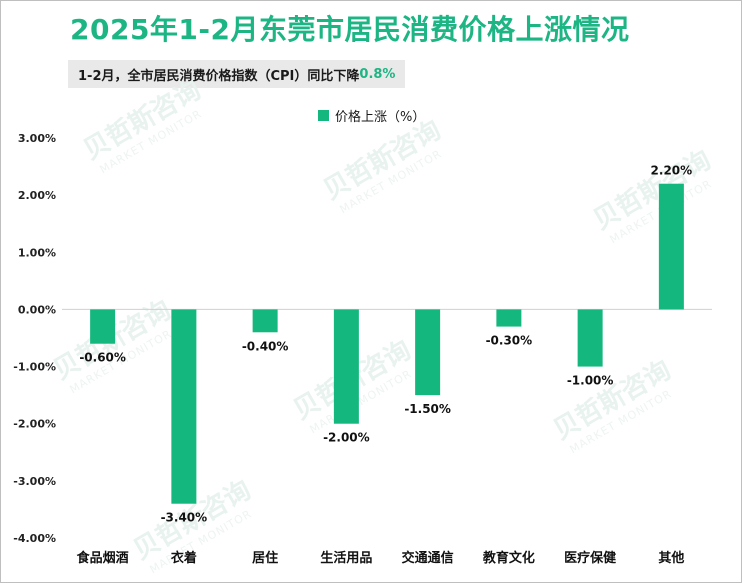  I want to click on data-label: -1.50%, so click(427, 409).